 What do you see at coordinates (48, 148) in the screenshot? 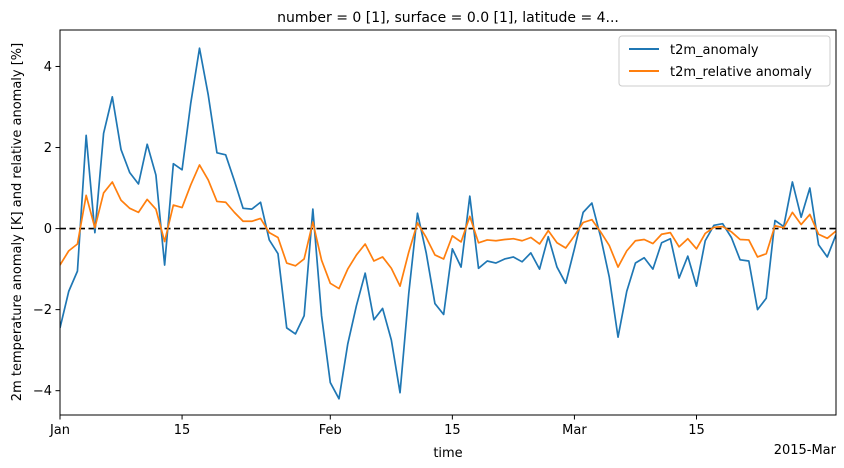
I see `y-tick-label: 2` at bounding box center [48, 148].